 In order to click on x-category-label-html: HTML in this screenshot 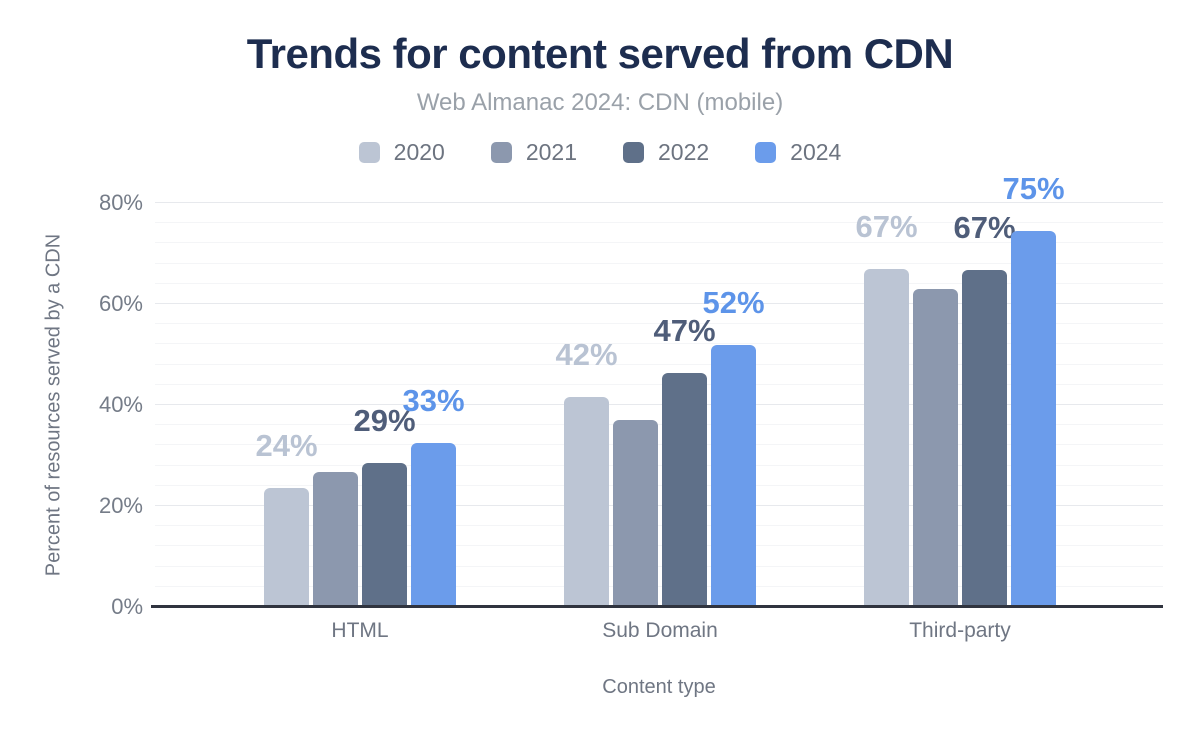, I will do `click(360, 630)`.